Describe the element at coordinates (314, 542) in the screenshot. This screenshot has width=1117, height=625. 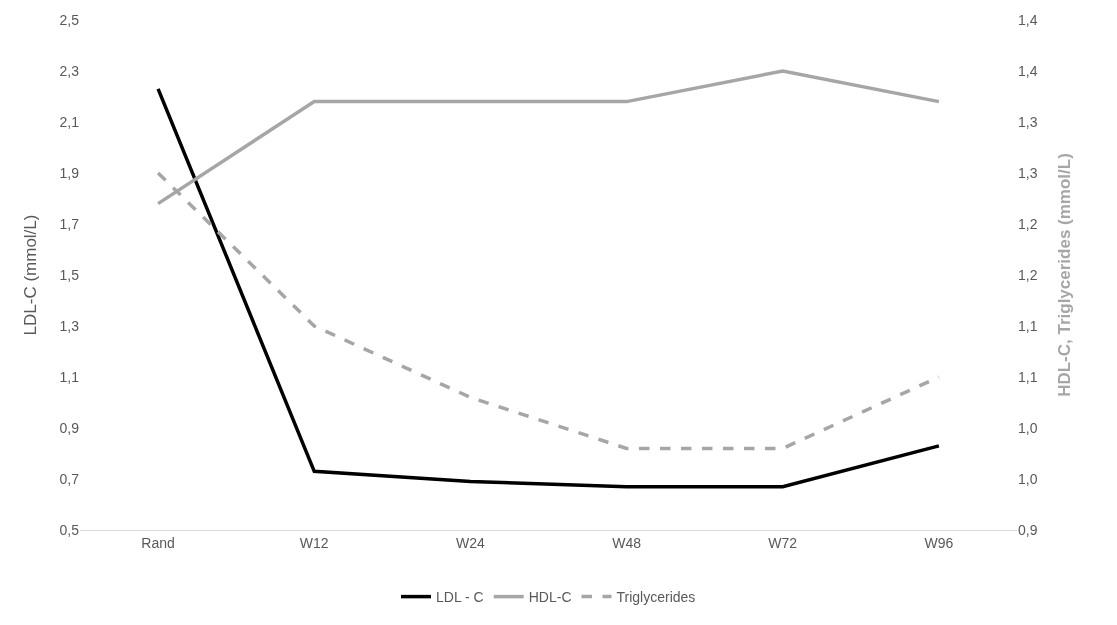
I see `x-tick-label: W12` at that location.